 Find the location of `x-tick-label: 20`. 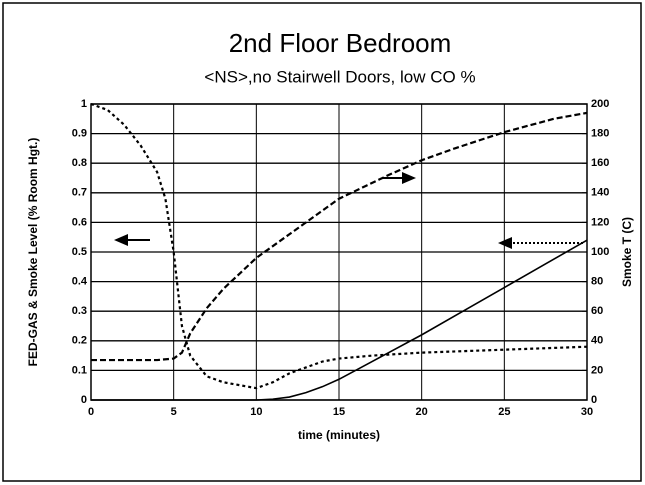

x-tick-label: 20 is located at coordinates (422, 412).